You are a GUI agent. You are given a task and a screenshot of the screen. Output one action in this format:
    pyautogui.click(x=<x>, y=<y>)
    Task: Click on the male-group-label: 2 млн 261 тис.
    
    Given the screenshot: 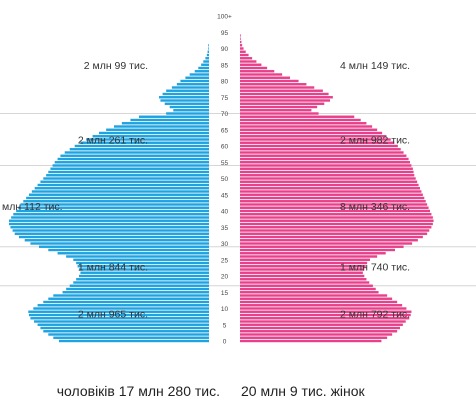 What is the action you would take?
    pyautogui.click(x=113, y=141)
    